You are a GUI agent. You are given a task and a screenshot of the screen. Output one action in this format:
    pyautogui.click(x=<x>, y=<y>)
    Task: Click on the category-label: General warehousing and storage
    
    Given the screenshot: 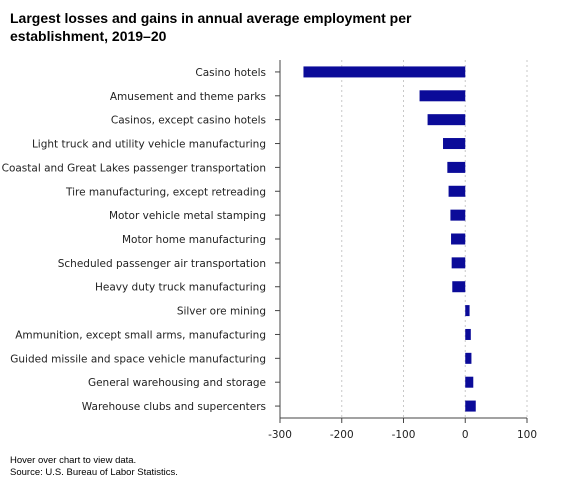 What is the action you would take?
    pyautogui.click(x=177, y=383)
    